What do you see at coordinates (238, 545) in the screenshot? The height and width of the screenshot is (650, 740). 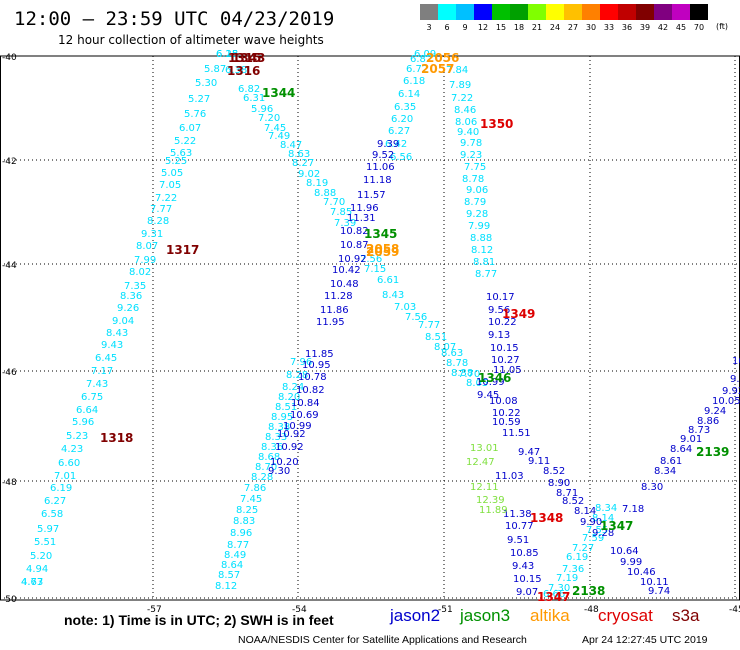 I see `wave-height-value: 8.77` at bounding box center [238, 545].